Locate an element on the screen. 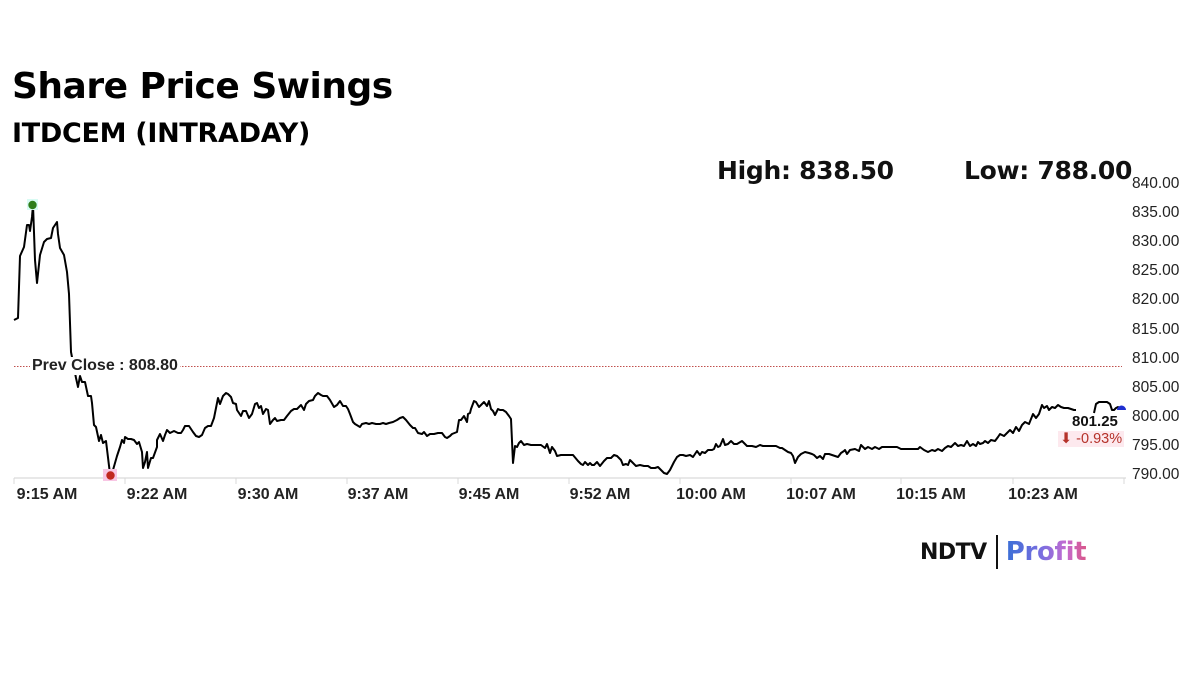 The width and height of the screenshot is (1200, 674). x-tick-1007: 10:07 AM is located at coordinates (821, 494).